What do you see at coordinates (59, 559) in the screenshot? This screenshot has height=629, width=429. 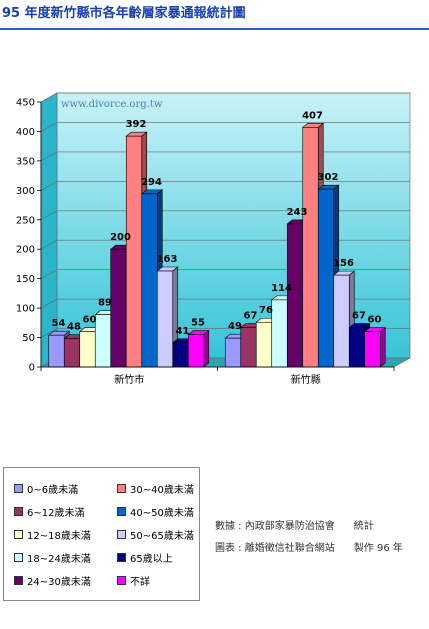 I see `legend-label: 18~24歲未滿` at bounding box center [59, 559].